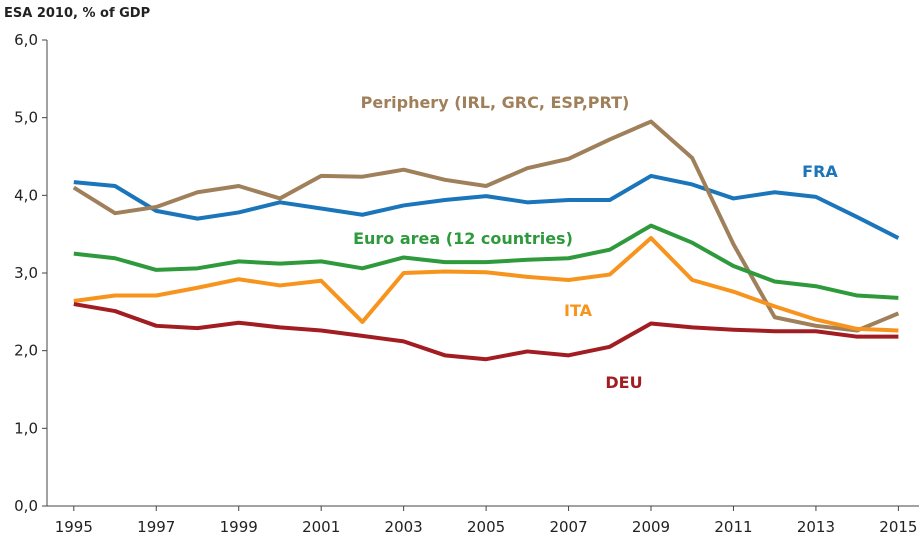 The image size is (919, 549). What do you see at coordinates (26, 273) in the screenshot?
I see `y-tick-label: 3,0` at bounding box center [26, 273].